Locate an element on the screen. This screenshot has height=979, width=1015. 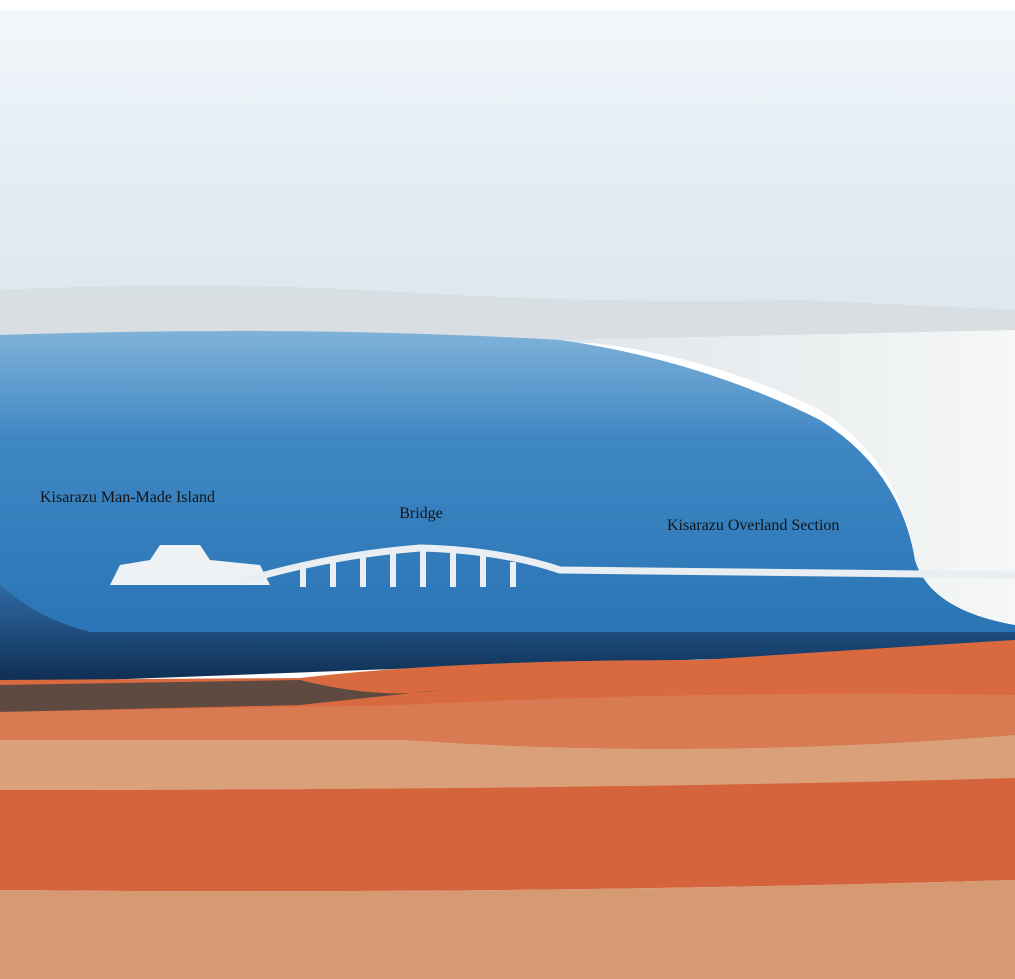
land is located at coordinates (787, 477).